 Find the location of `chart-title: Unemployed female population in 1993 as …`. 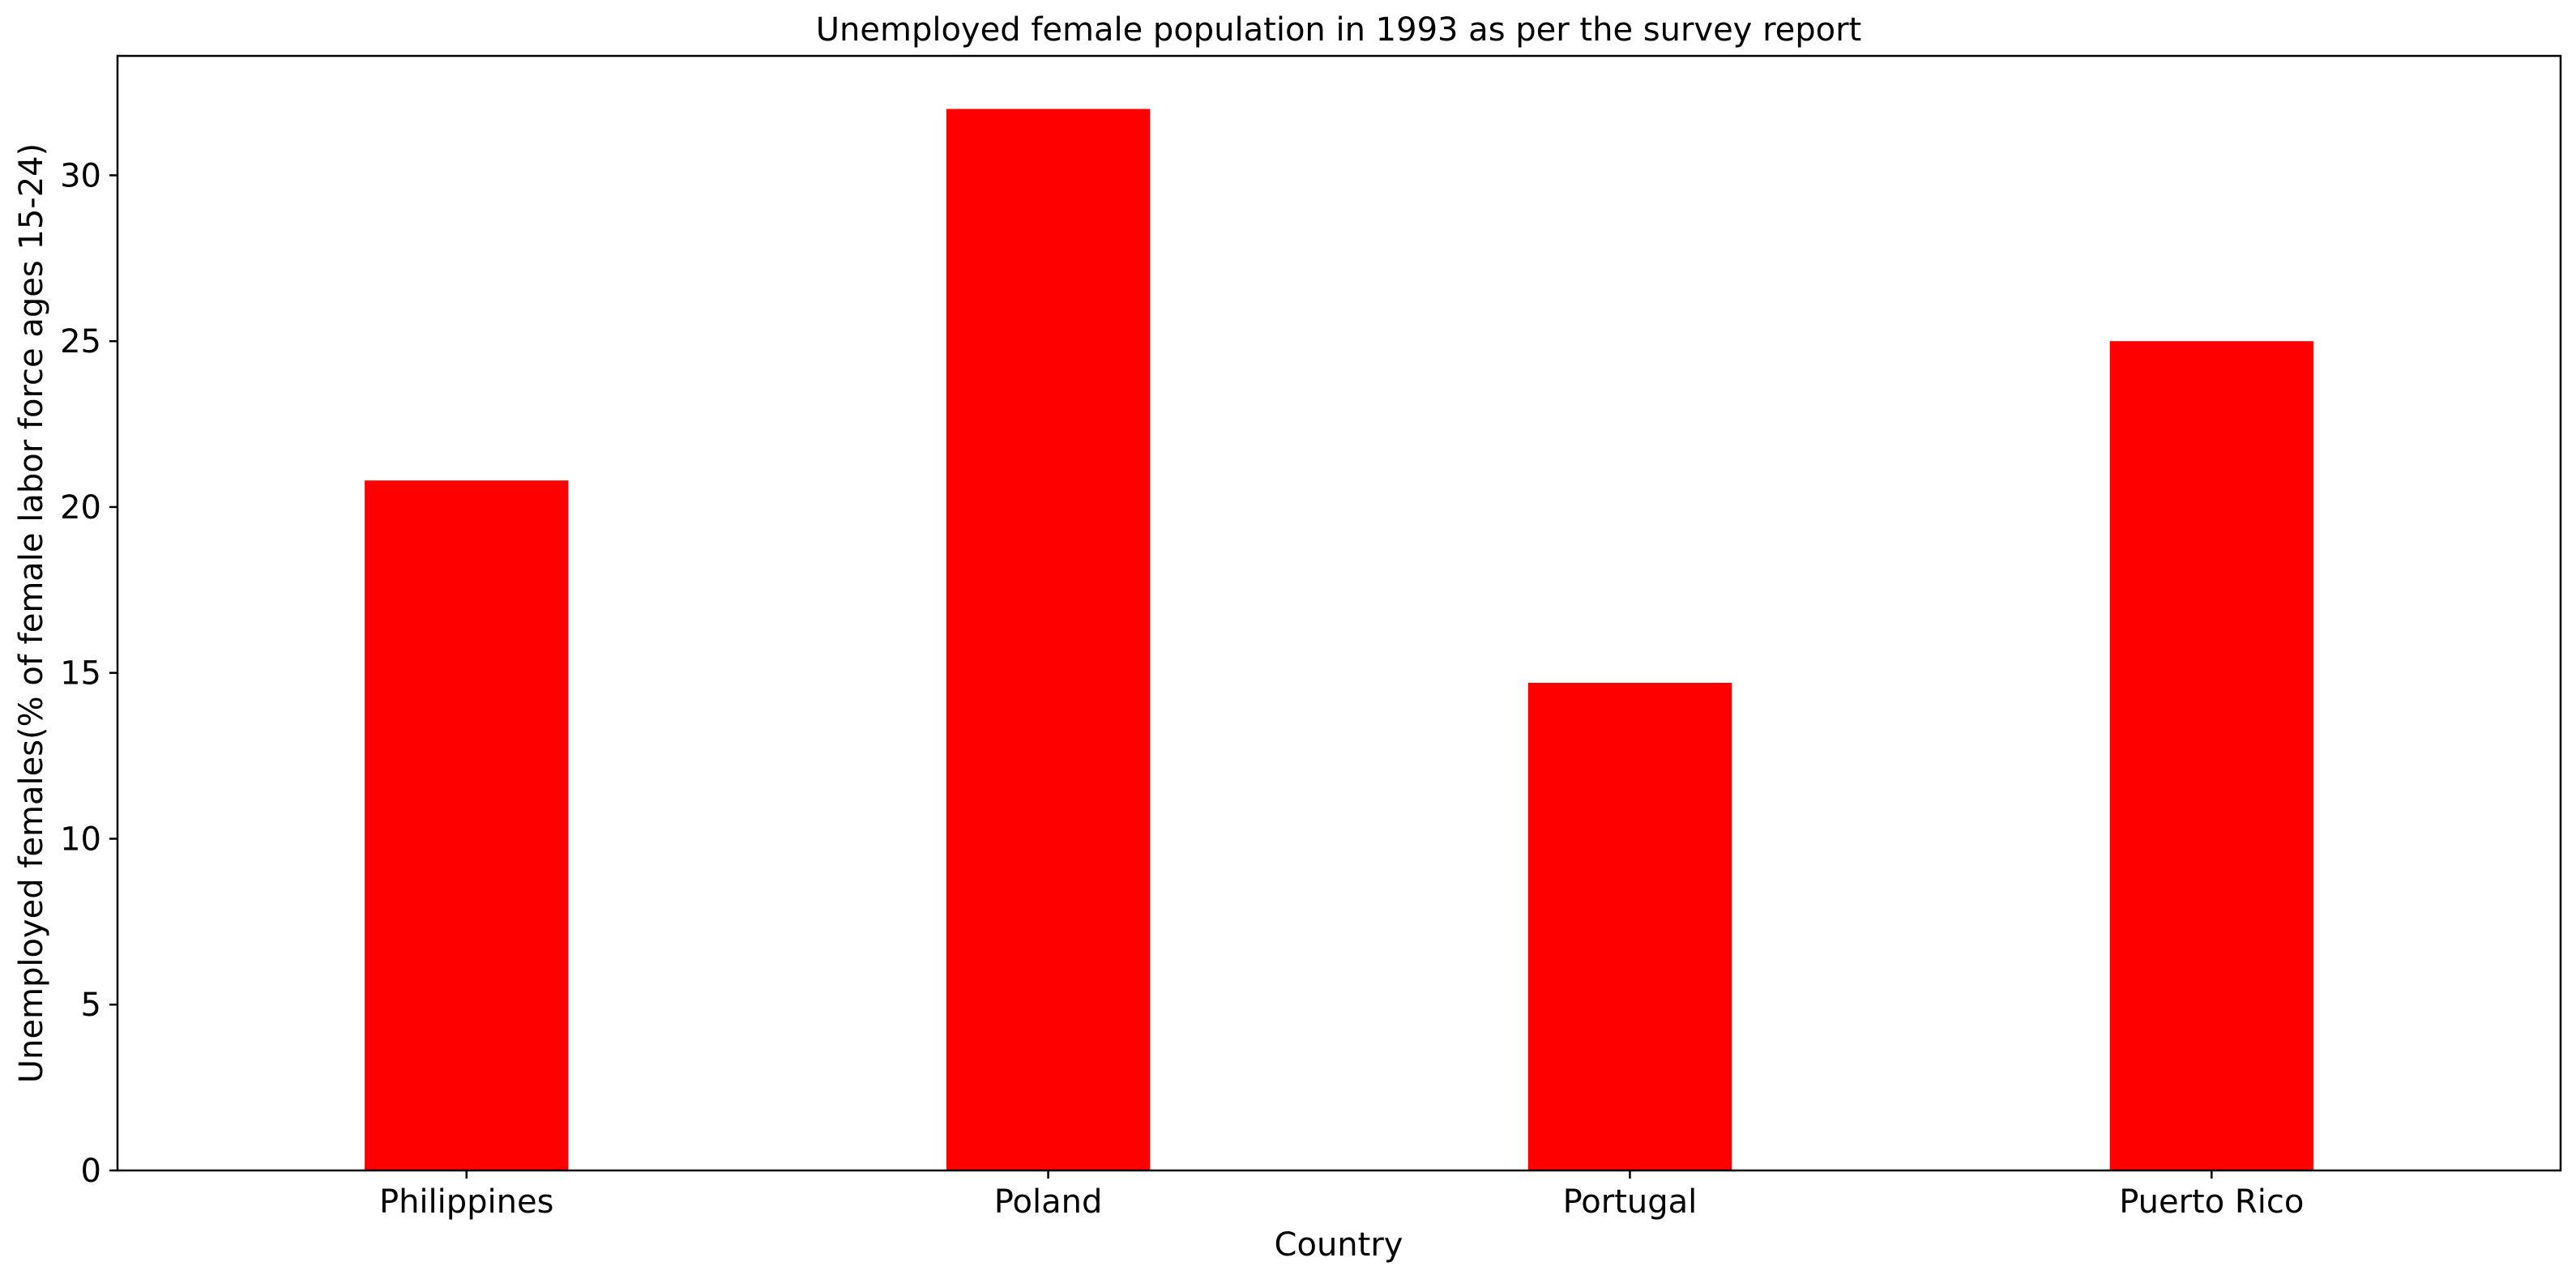

chart-title: Unemployed female population in 1993 as … is located at coordinates (1339, 30).